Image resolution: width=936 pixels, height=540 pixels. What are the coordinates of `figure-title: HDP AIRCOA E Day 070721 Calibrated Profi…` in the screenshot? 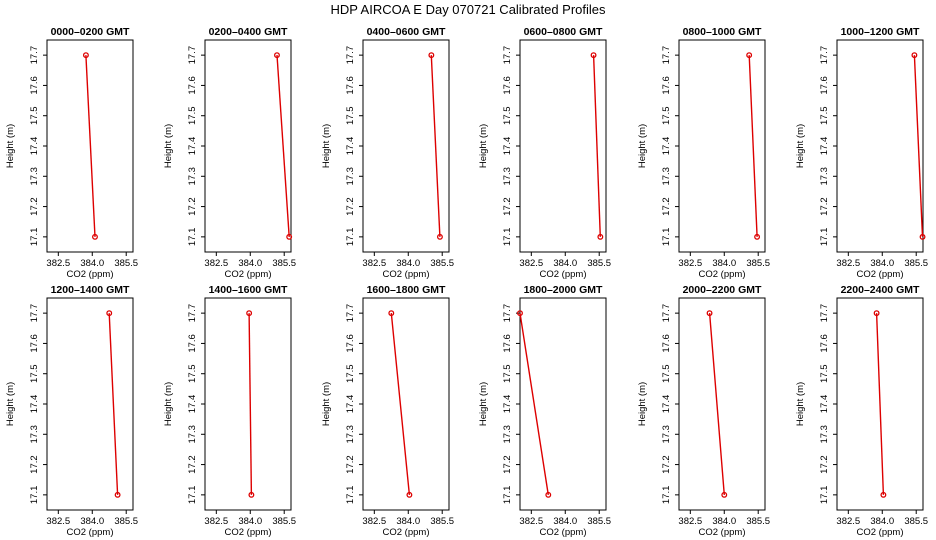 It's located at (468, 9).